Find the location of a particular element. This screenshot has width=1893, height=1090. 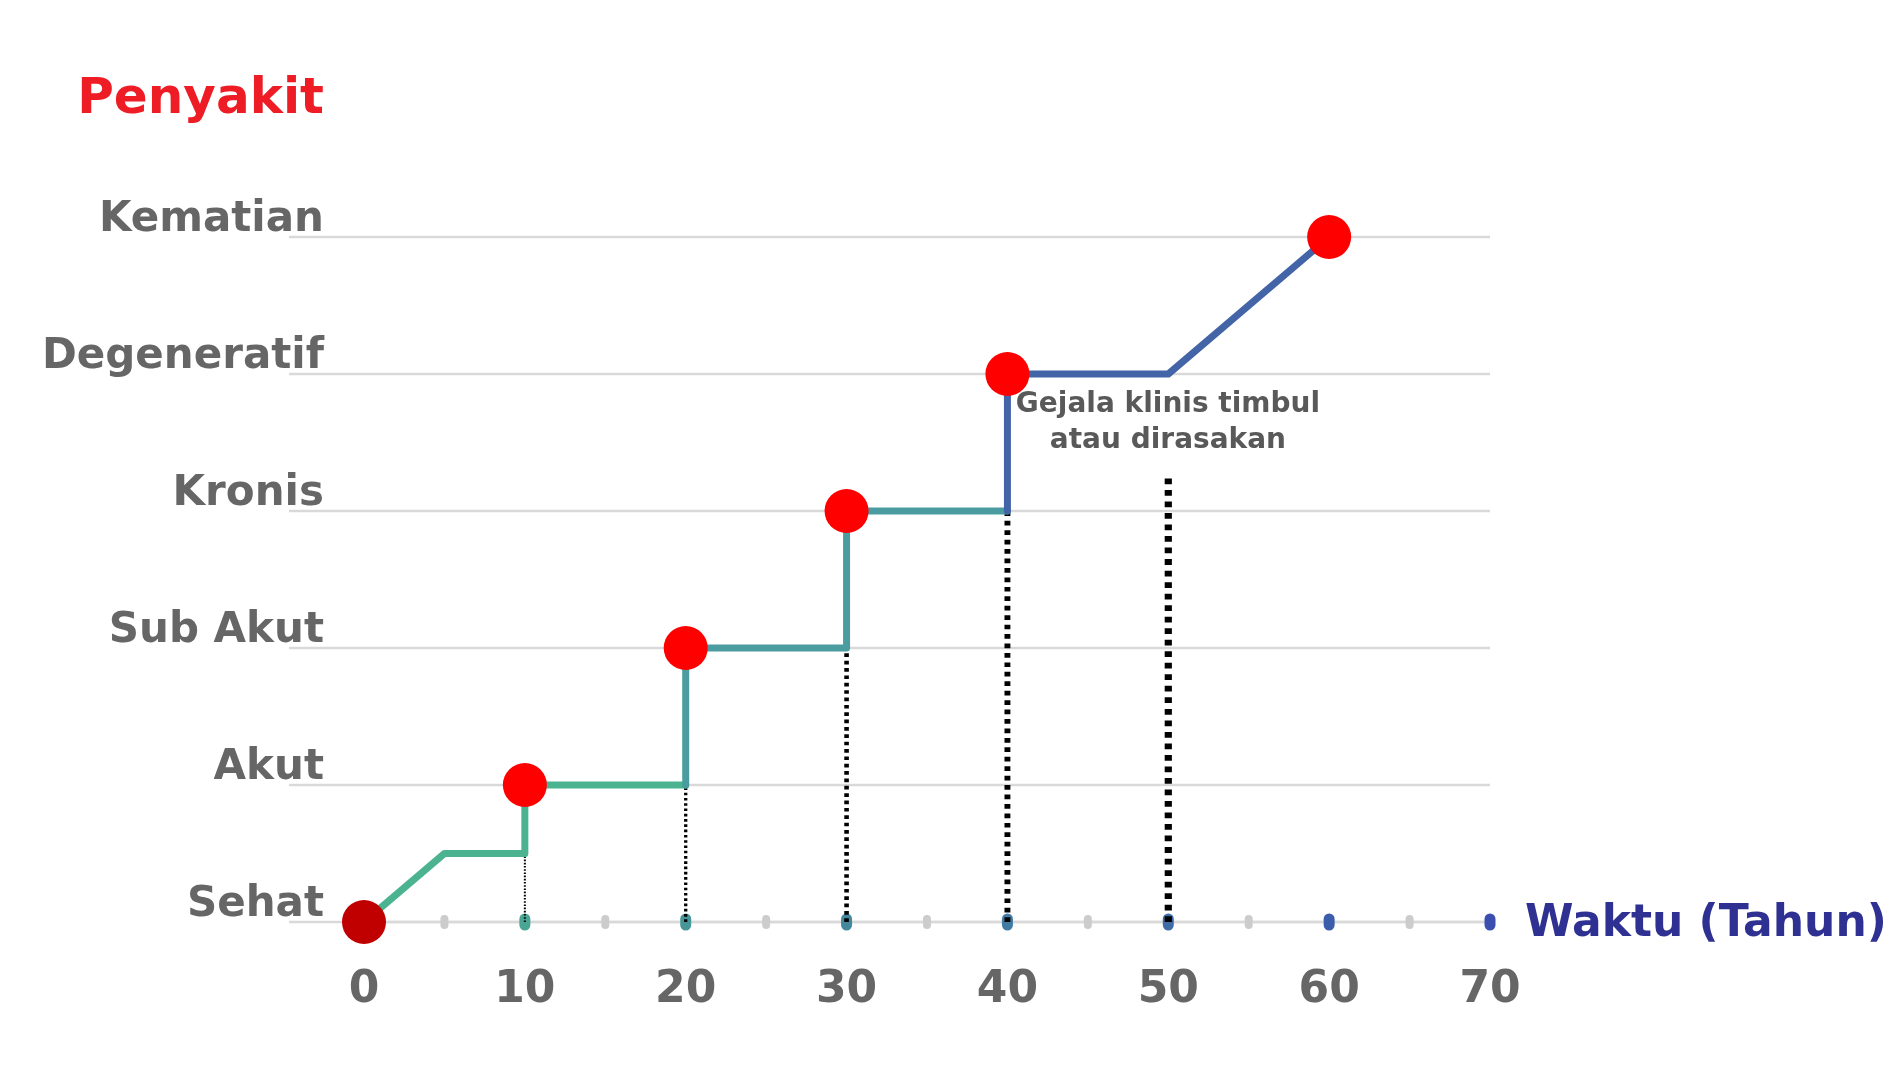

ref-line-label: Sehat is located at coordinates (255, 901).